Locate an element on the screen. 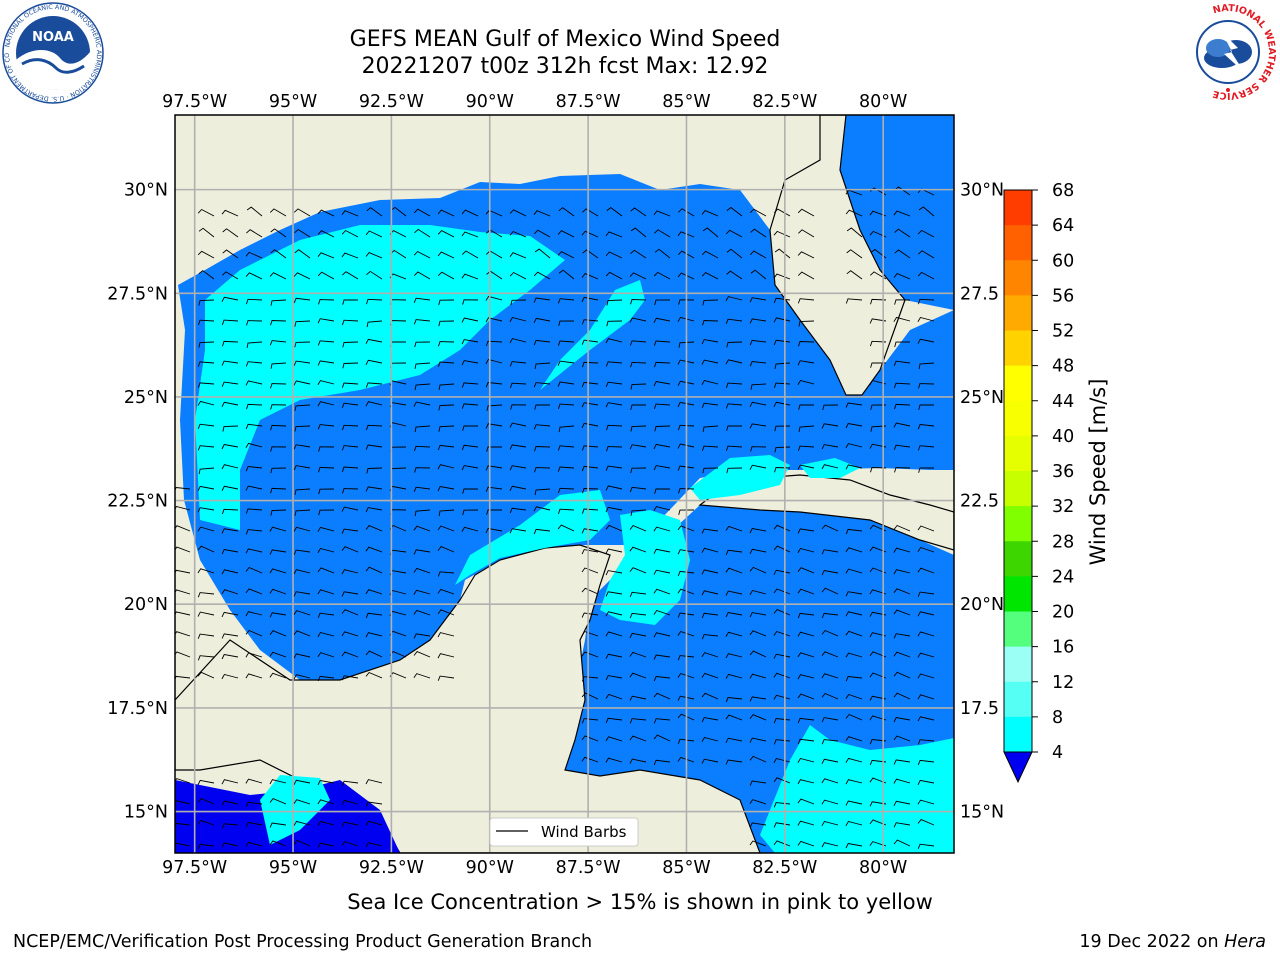 Image resolution: width=1280 pixels, height=960 pixels. lon-label-top: 95°W is located at coordinates (293, 102).